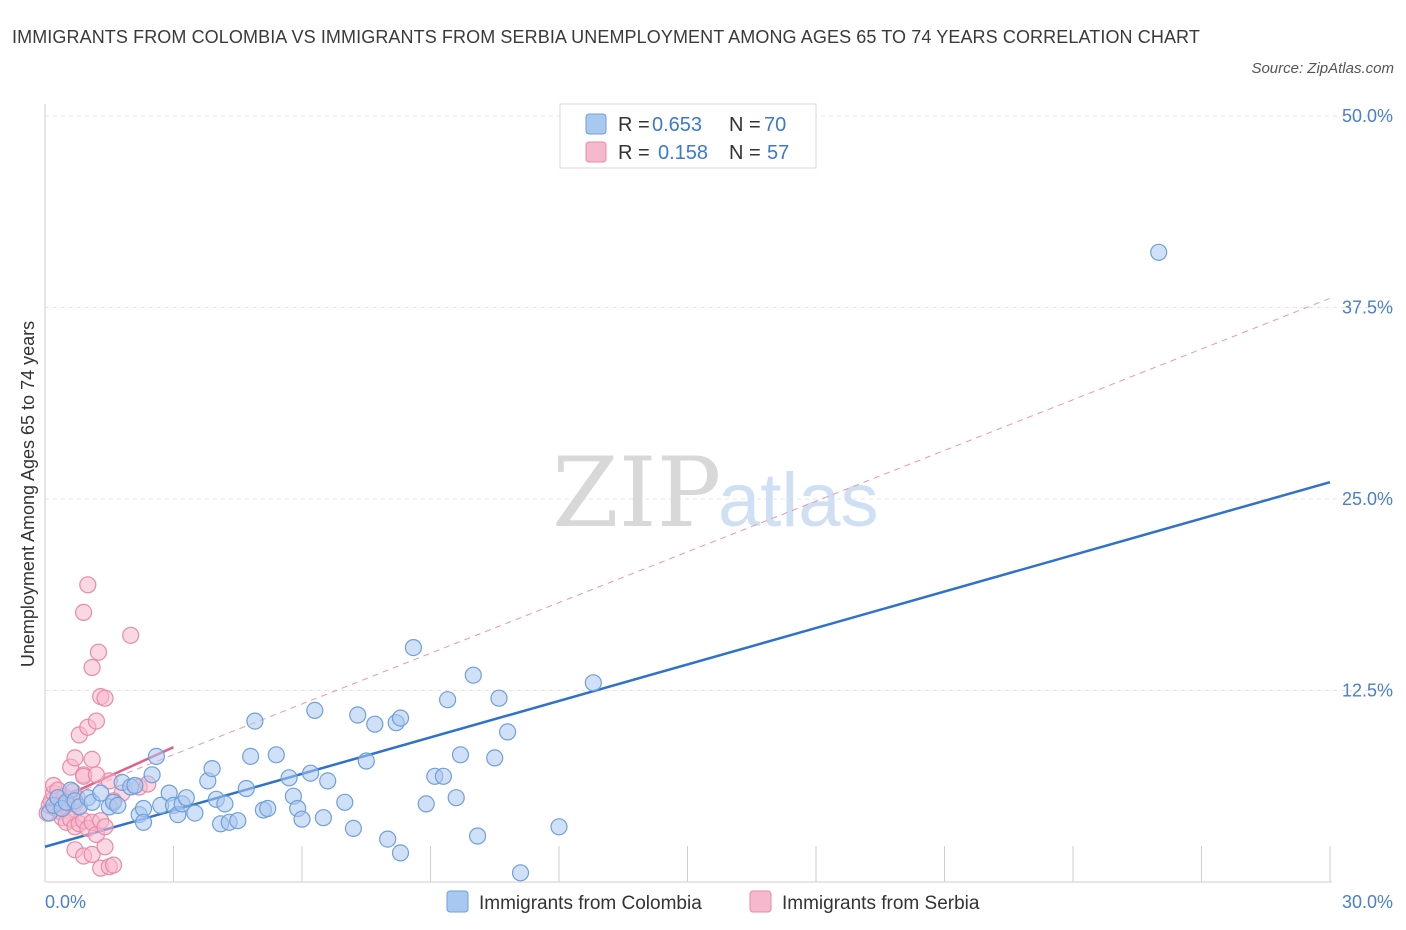  Describe the element at coordinates (775, 125) in the screenshot. I see `legend-n-value-colombia: 70` at that location.